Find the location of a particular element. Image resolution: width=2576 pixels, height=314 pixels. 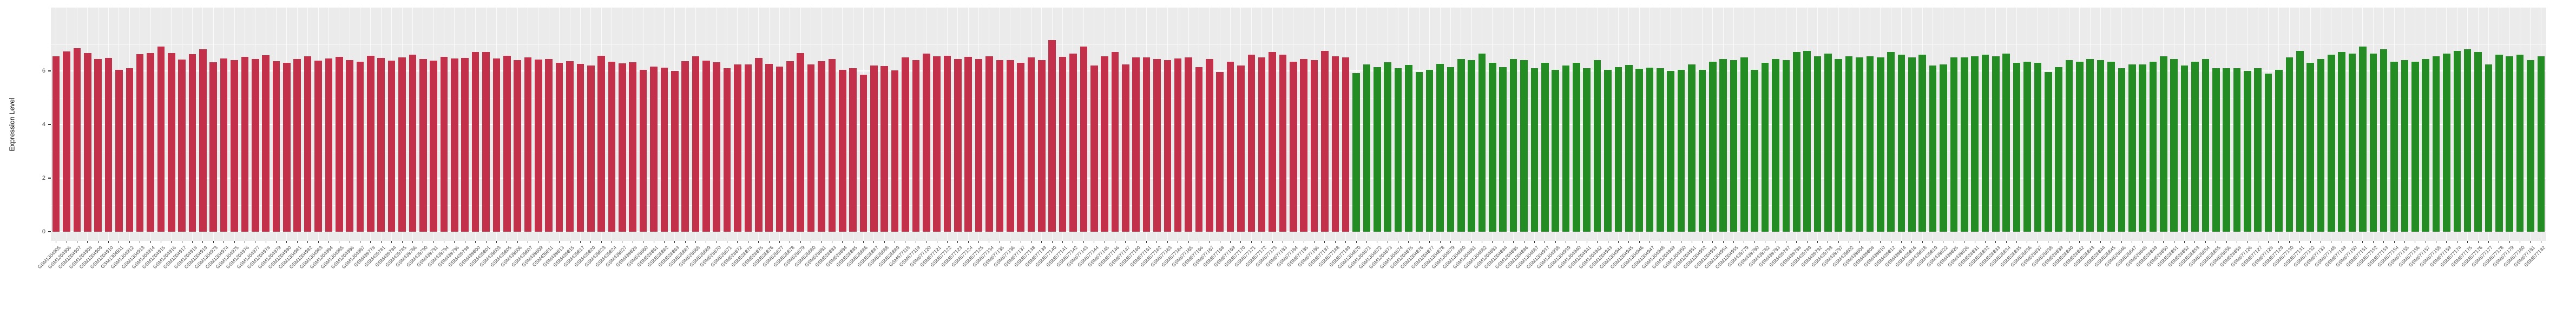

y-tick-label: 2 is located at coordinates (43, 177).